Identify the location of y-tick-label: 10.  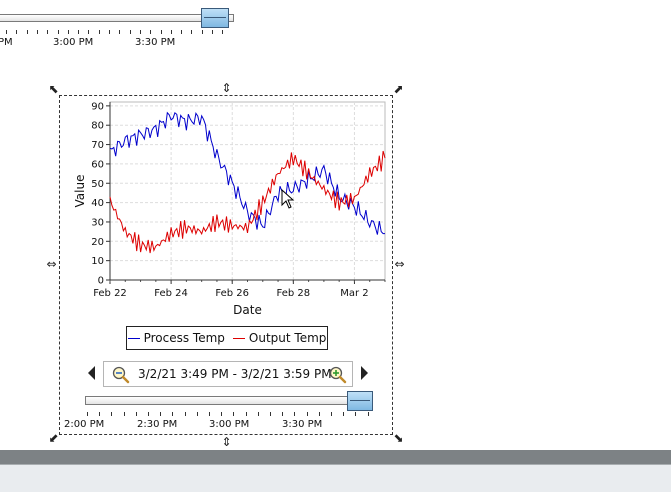
(97, 261).